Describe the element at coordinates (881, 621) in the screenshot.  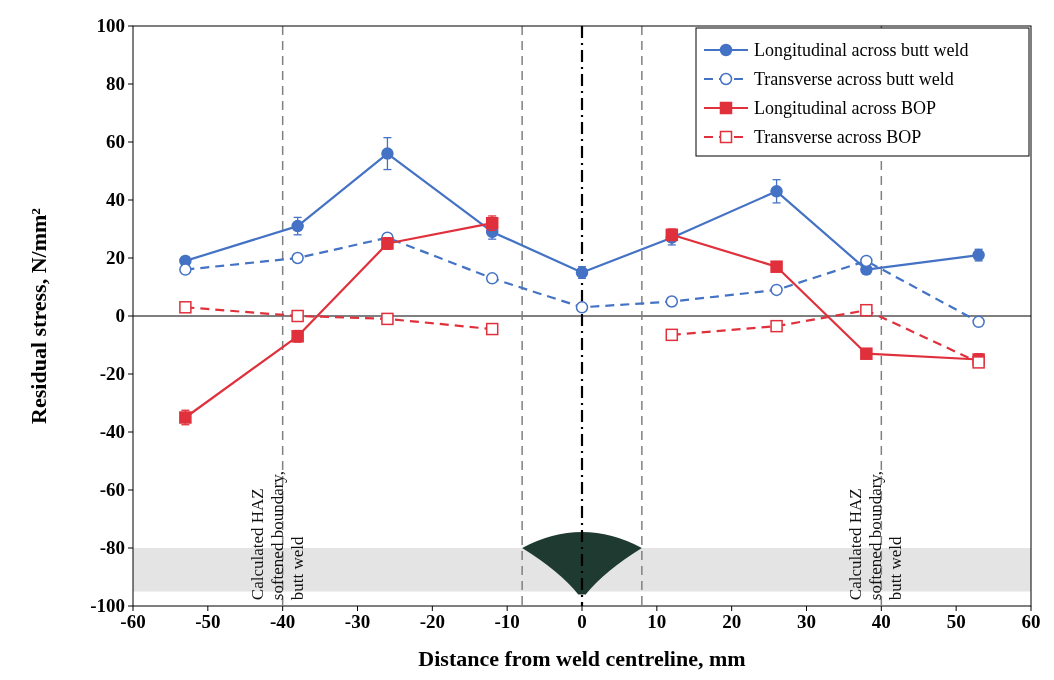
I see `x-tick-label: 40` at that location.